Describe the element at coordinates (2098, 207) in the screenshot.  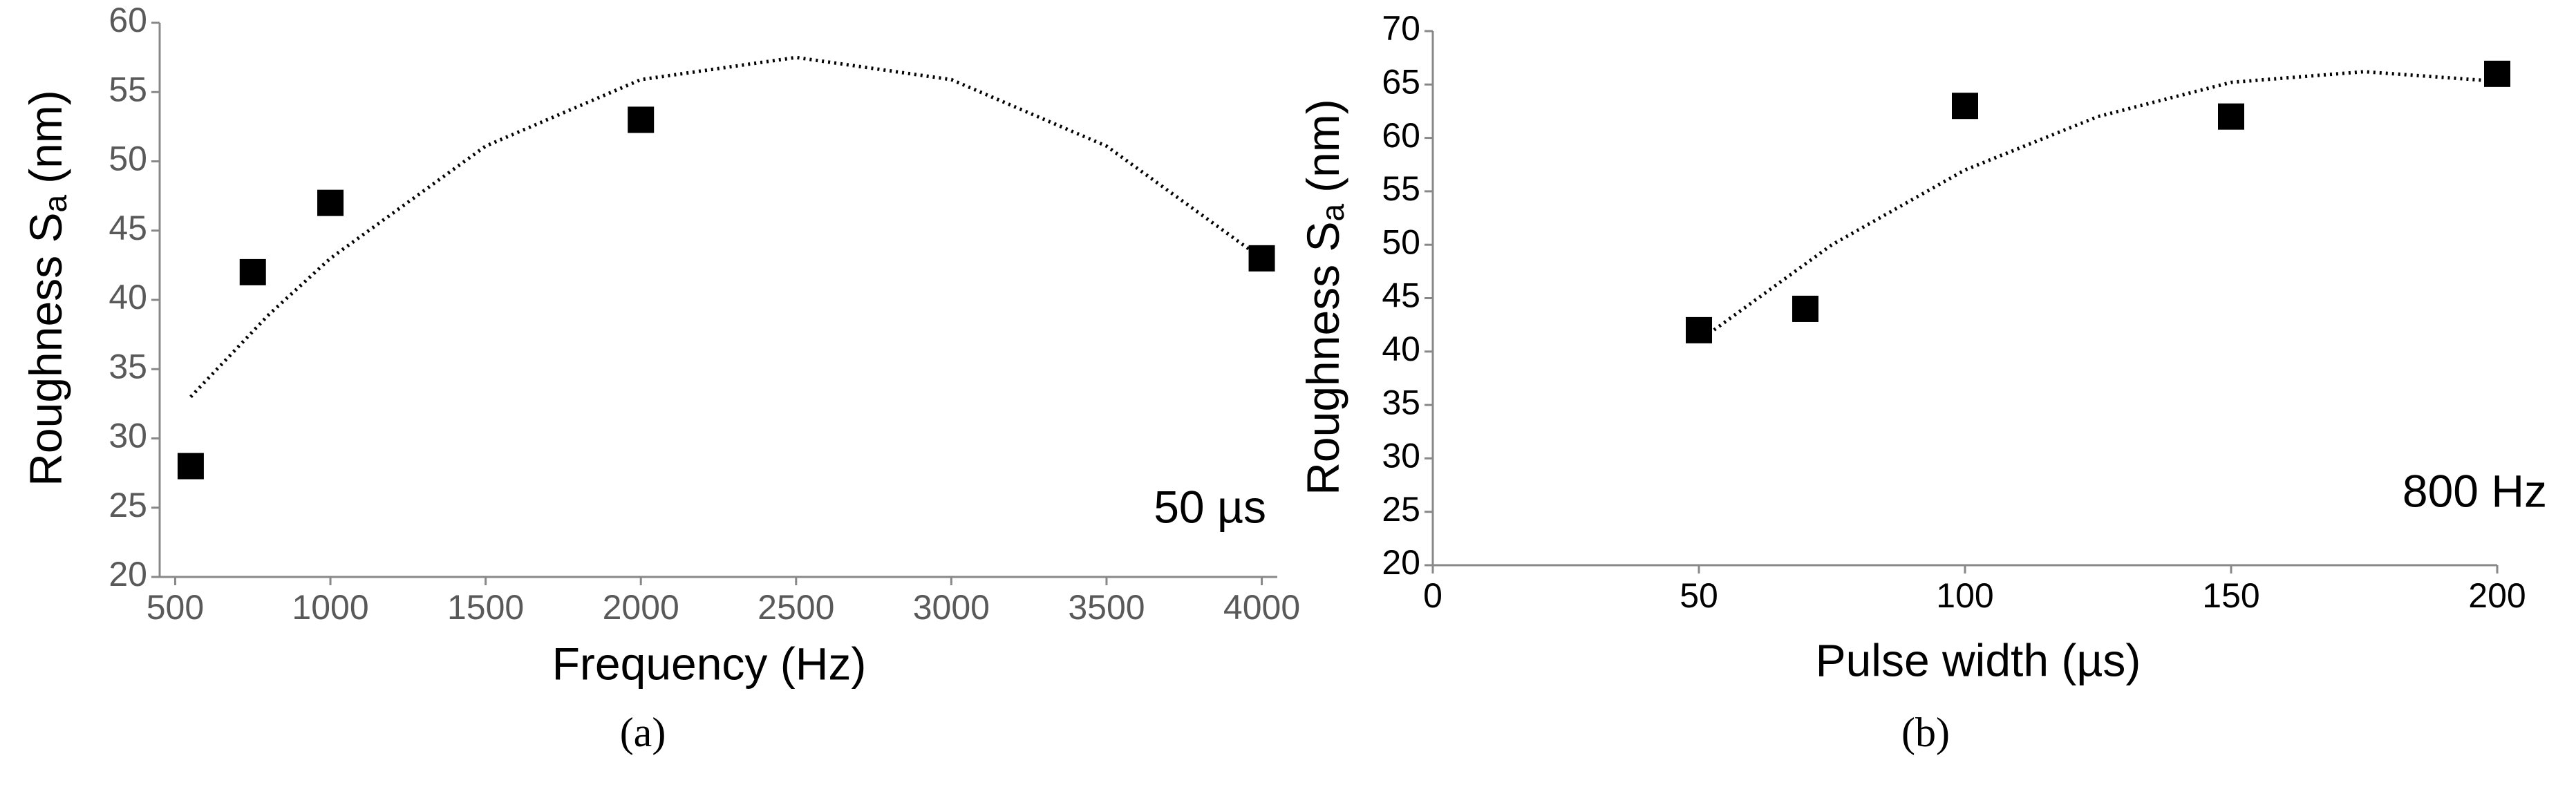
I see `trendline` at that location.